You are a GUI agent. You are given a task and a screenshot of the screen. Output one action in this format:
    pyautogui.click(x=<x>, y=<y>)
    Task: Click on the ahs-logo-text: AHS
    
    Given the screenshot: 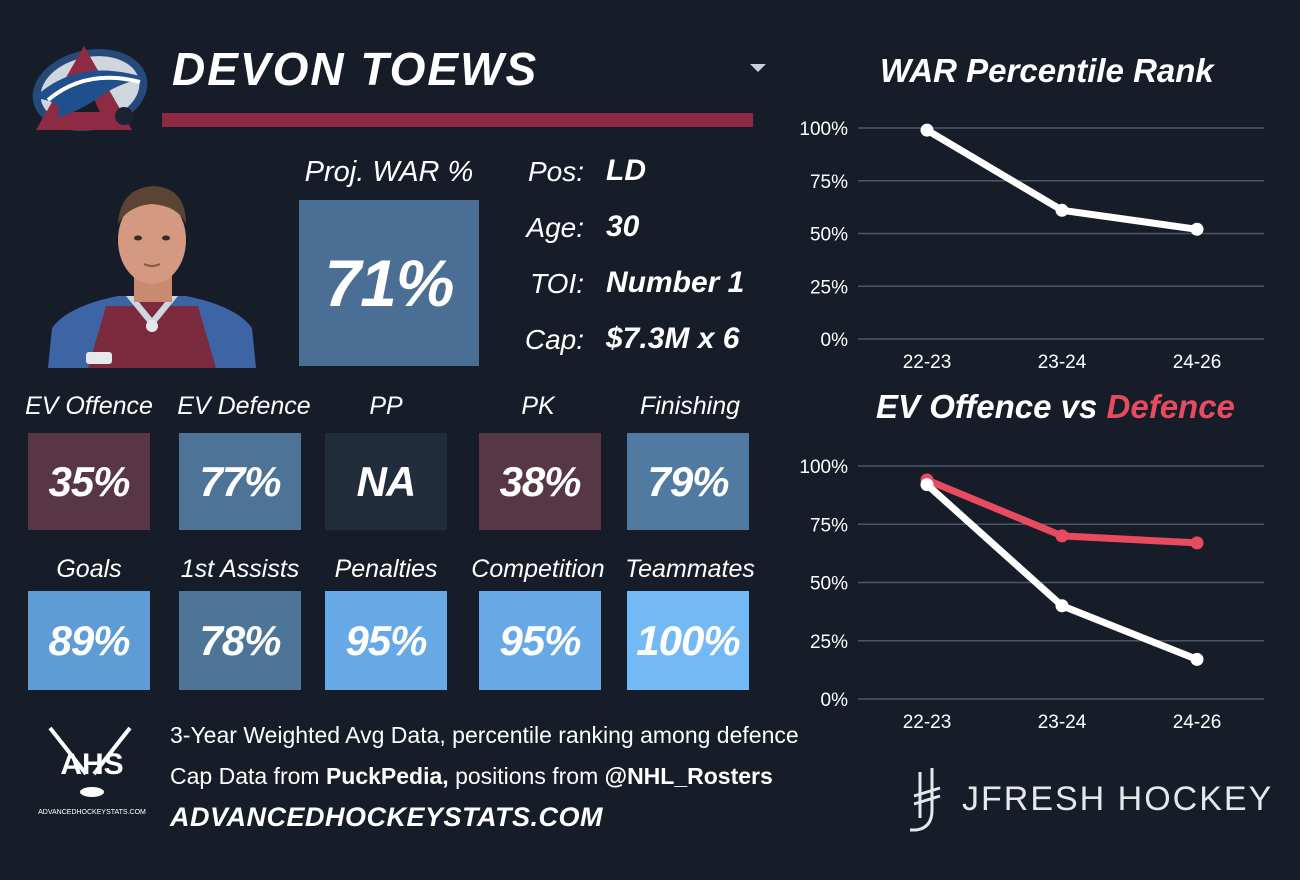 What is the action you would take?
    pyautogui.click(x=91, y=764)
    